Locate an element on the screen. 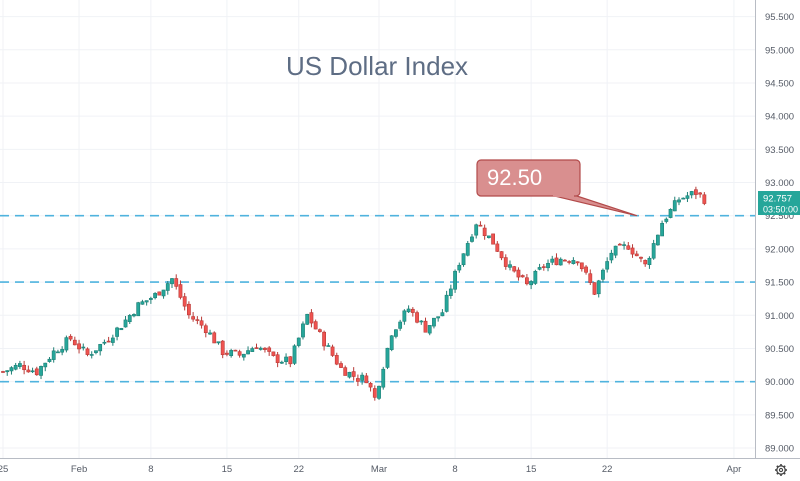 The height and width of the screenshot is (481, 800). x-tick-label: 22 is located at coordinates (607, 469).